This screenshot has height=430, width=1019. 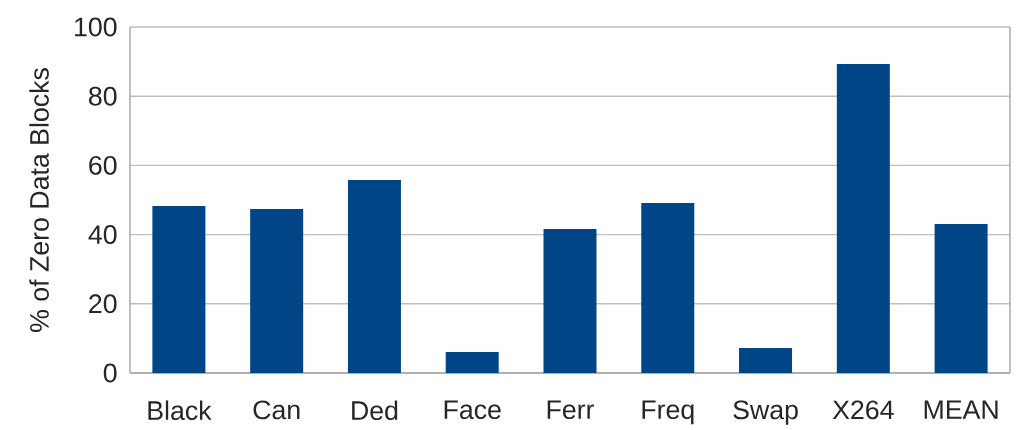 I want to click on y-tick-label: 100, so click(x=96, y=27).